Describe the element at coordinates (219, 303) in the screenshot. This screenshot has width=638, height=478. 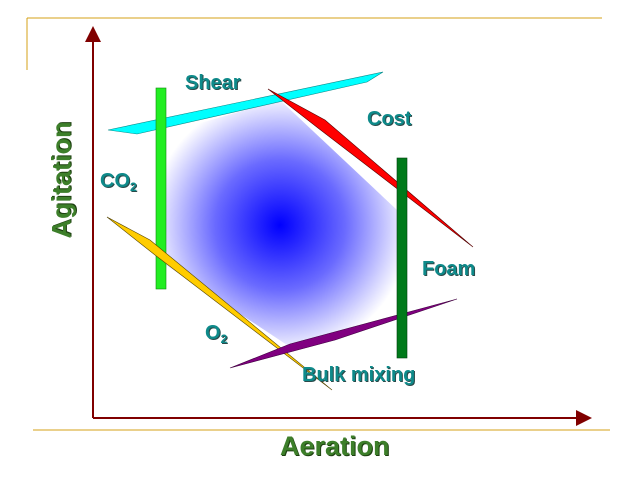
I see `o2-band` at that location.